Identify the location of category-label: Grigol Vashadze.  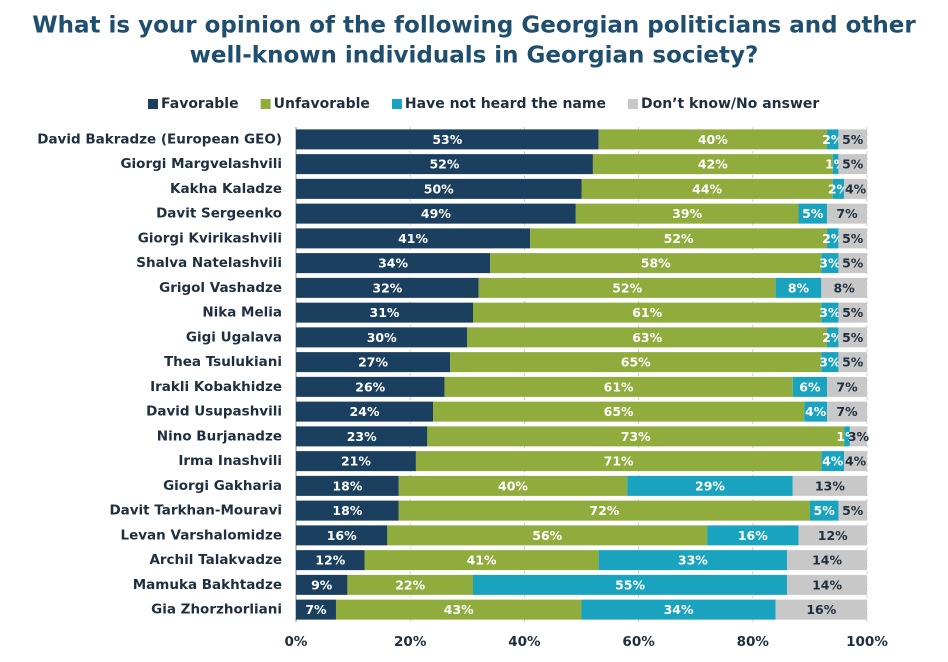
(220, 288).